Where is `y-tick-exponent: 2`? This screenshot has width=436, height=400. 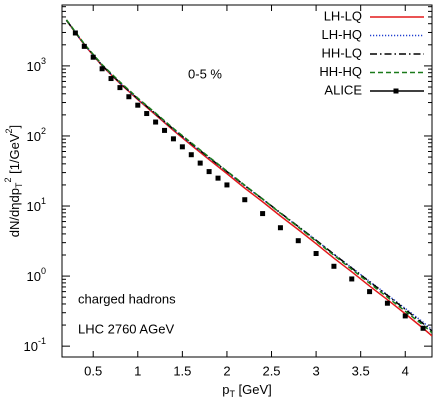
y-tick-exponent: 2 is located at coordinates (43, 131).